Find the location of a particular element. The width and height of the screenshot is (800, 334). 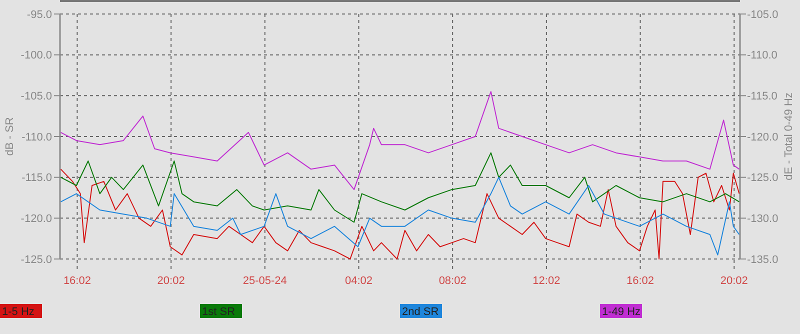

y2-tick-label: -135.0 is located at coordinates (762, 260).